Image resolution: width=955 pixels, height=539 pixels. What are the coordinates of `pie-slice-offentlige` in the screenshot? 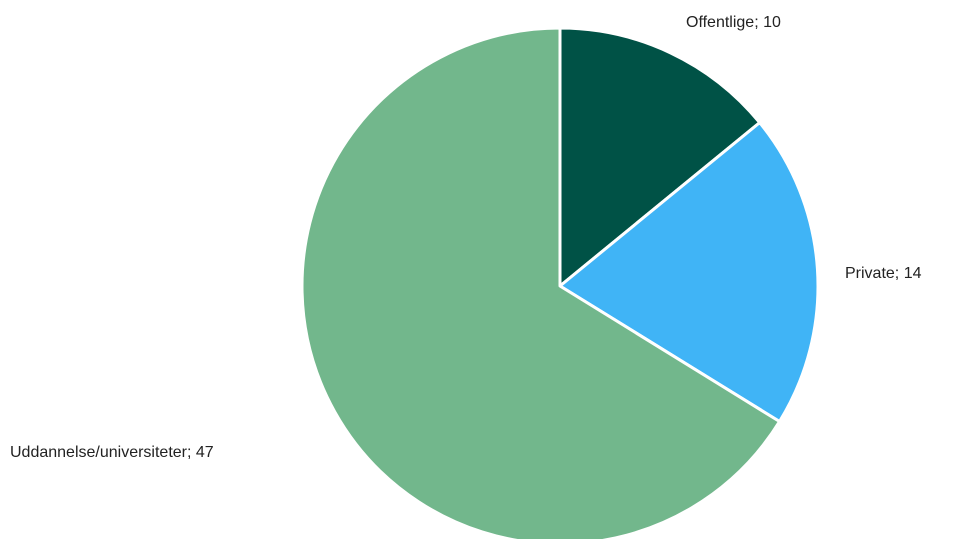 It's located at (660, 157).